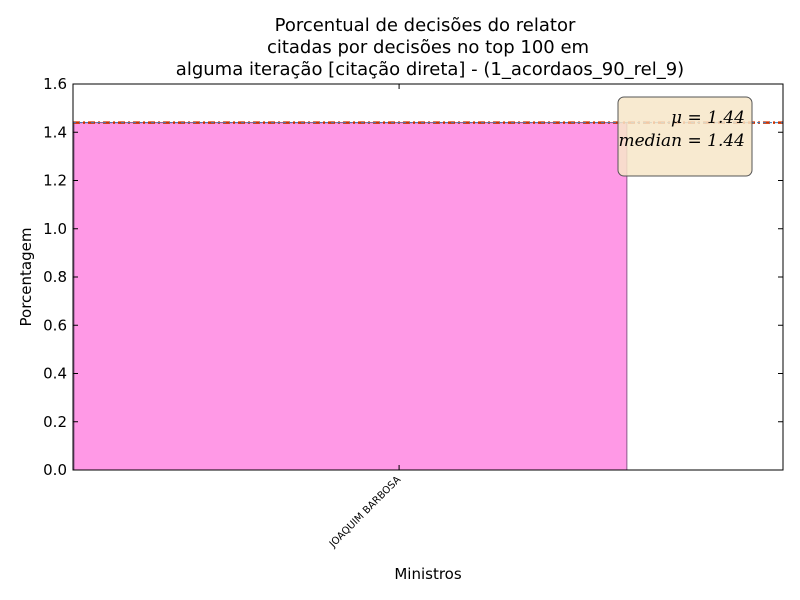 Image resolution: width=800 pixels, height=600 pixels. I want to click on chart-title-line-1: Porcentual de decisões do relator, so click(425, 25).